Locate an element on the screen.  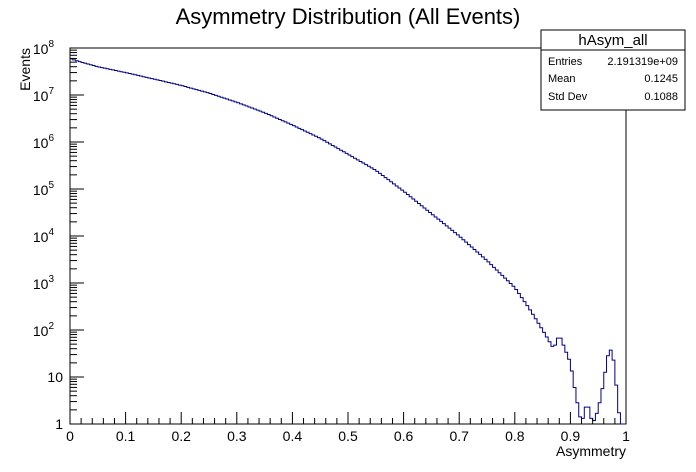
x-tick-label: 0.7 is located at coordinates (459, 436).